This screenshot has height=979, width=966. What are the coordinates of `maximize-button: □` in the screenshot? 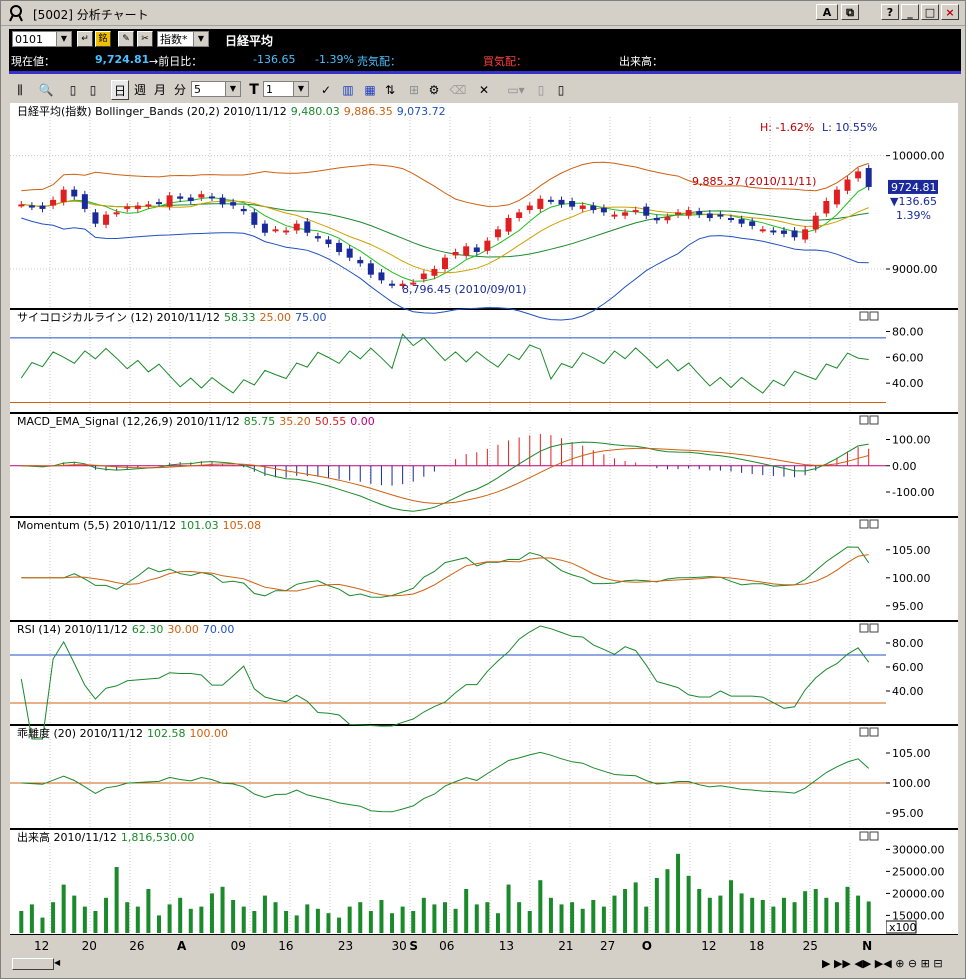 It's located at (930, 12).